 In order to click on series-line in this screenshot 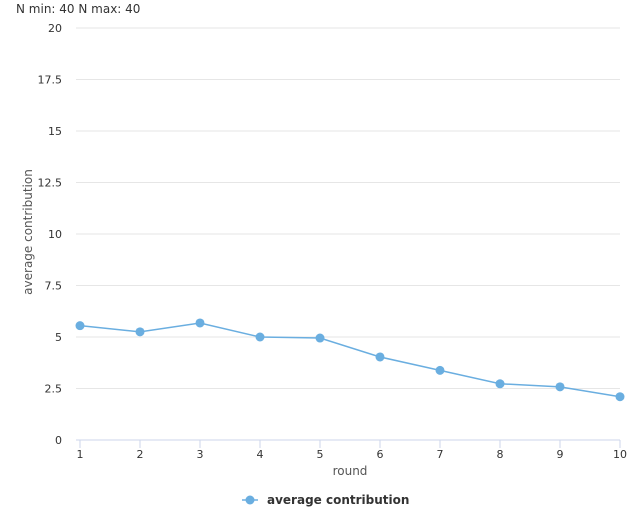, I will do `click(350, 360)`.